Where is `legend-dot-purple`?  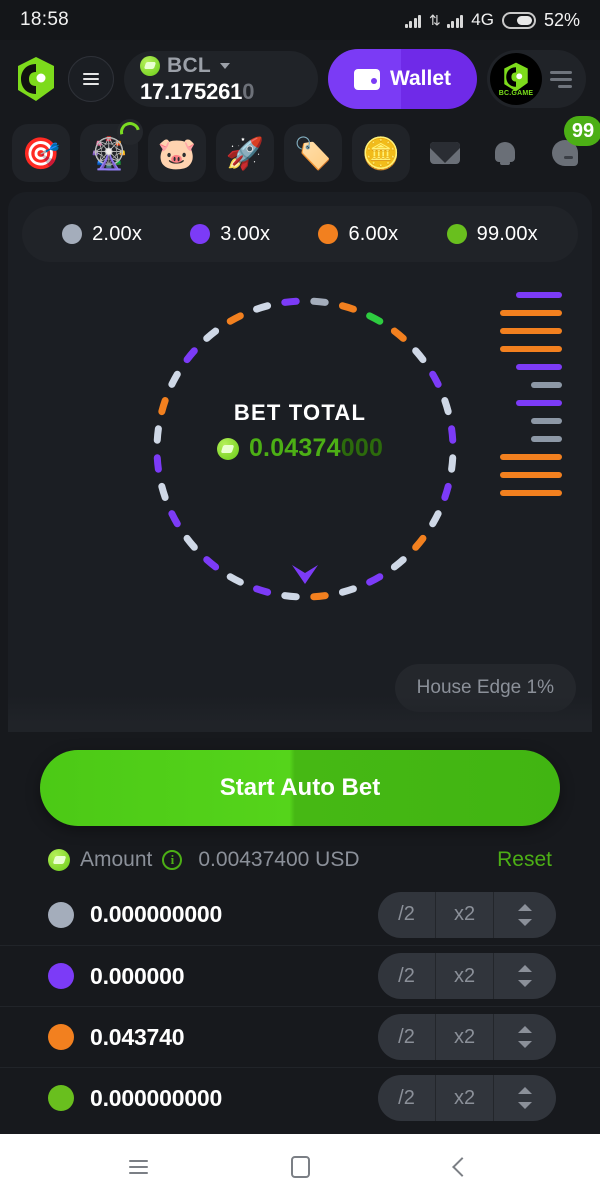
legend-dot-purple is located at coordinates (200, 234).